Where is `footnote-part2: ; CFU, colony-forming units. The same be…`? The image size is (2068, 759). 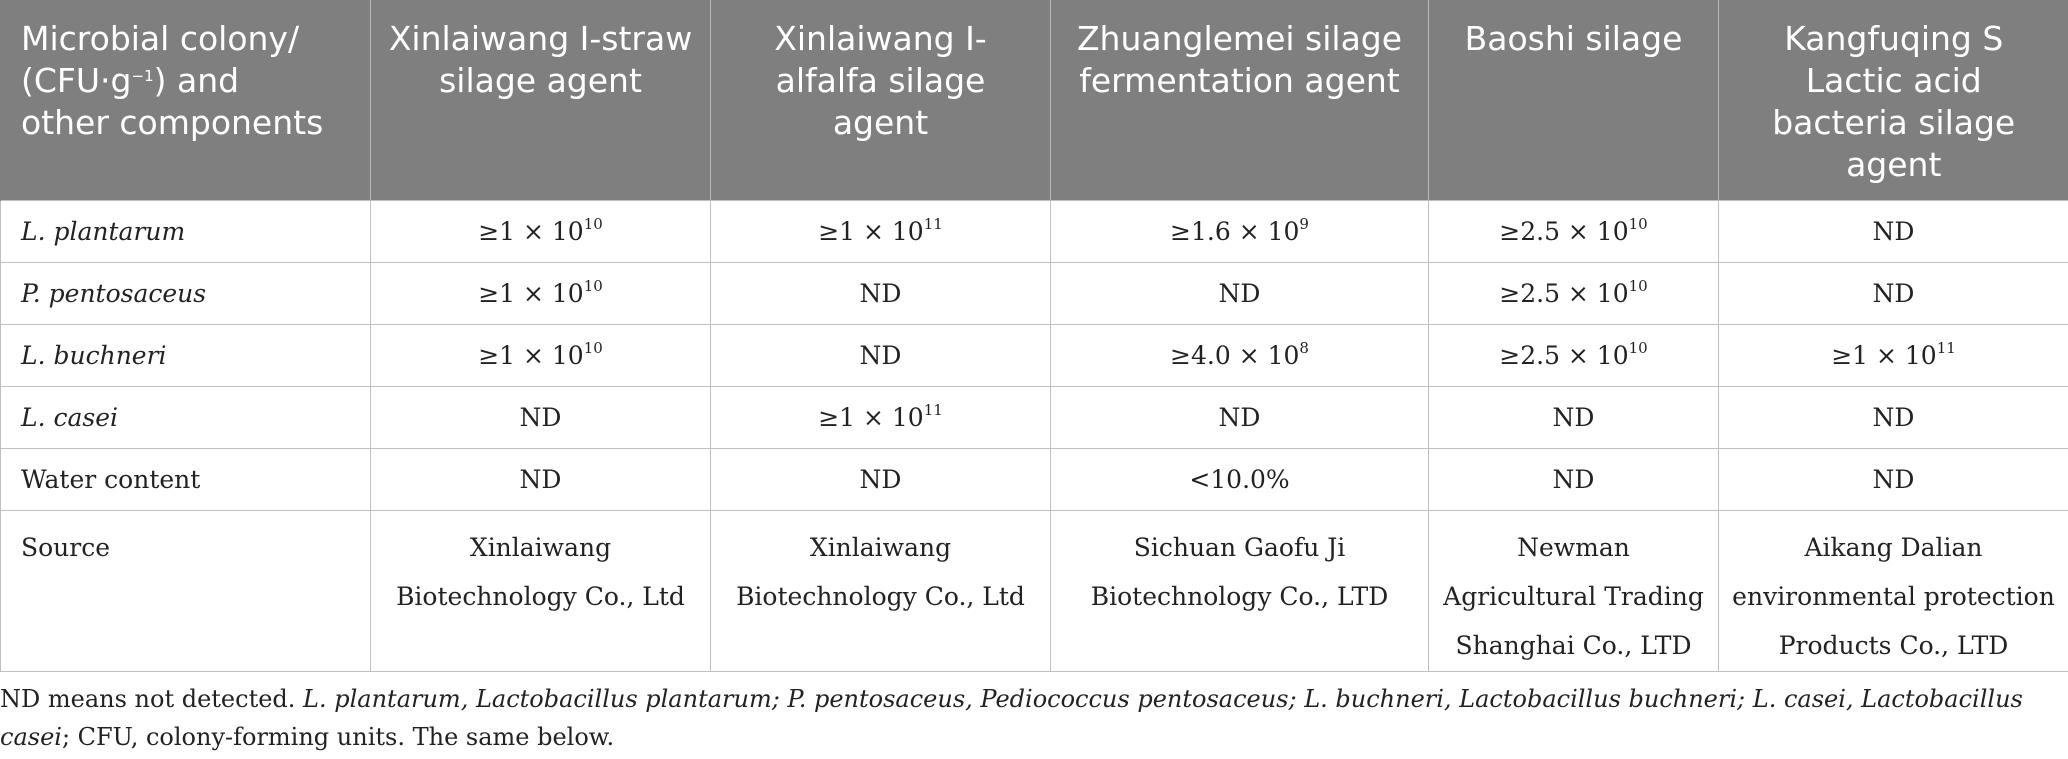 footnote-part2: ; CFU, colony-forming units. The same be… is located at coordinates (338, 737).